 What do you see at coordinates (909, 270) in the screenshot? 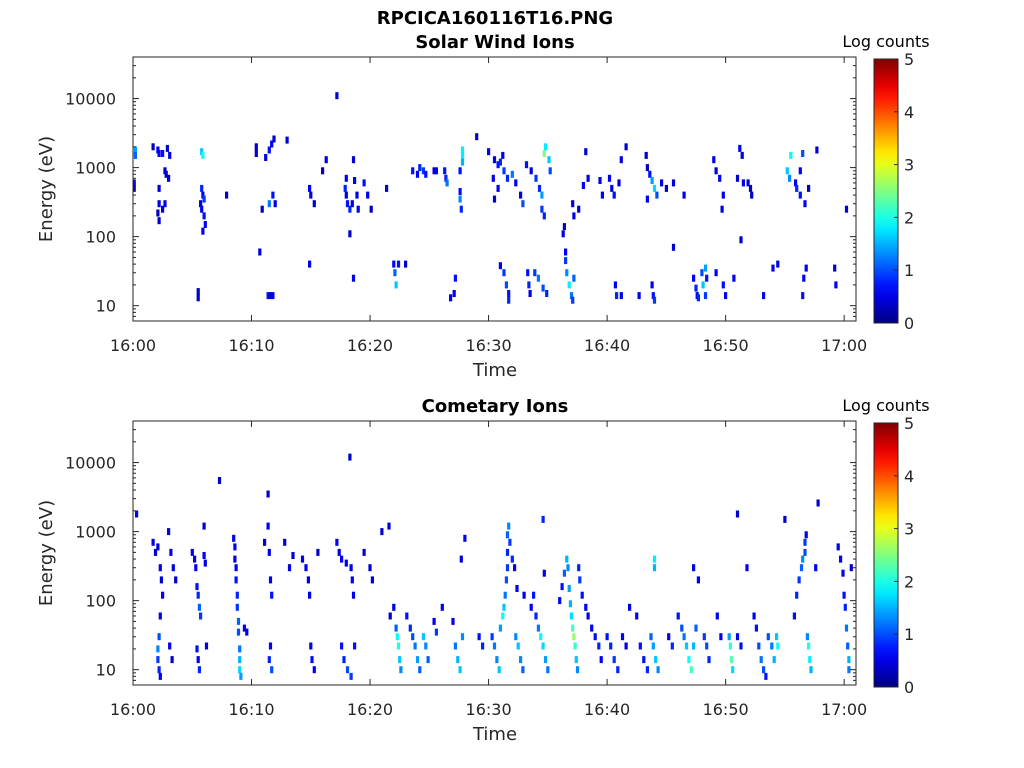
I see `colorbar-tick-label: 1` at bounding box center [909, 270].